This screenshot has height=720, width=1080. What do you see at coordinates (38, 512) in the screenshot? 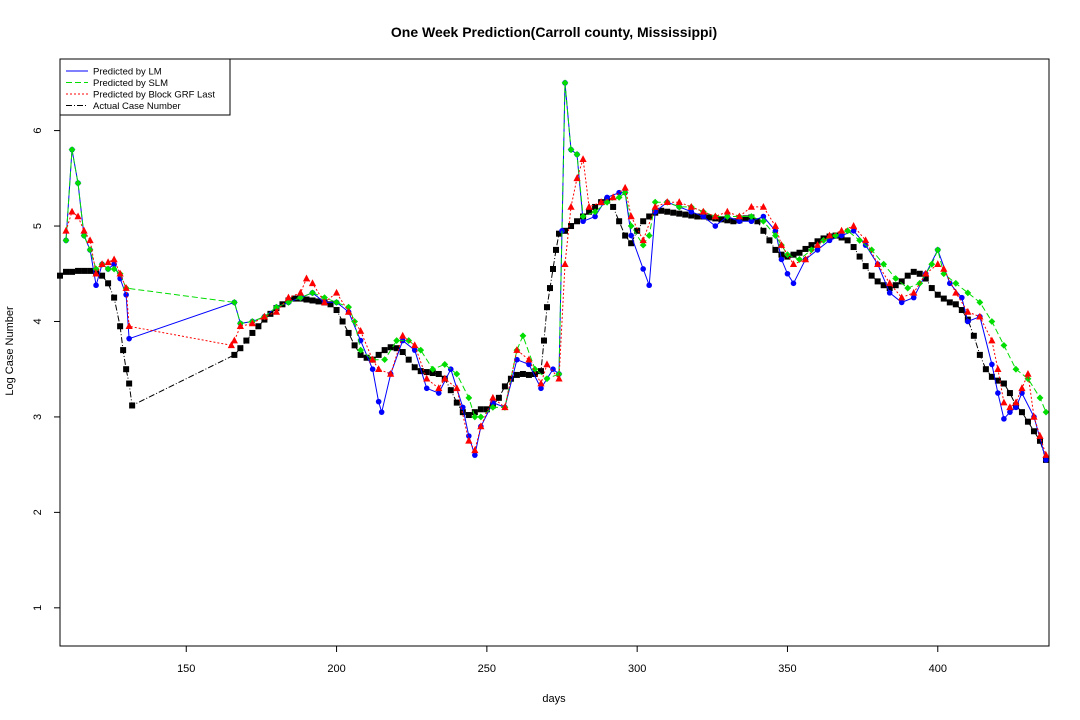
I see `y-tick-label: 2` at bounding box center [38, 512].